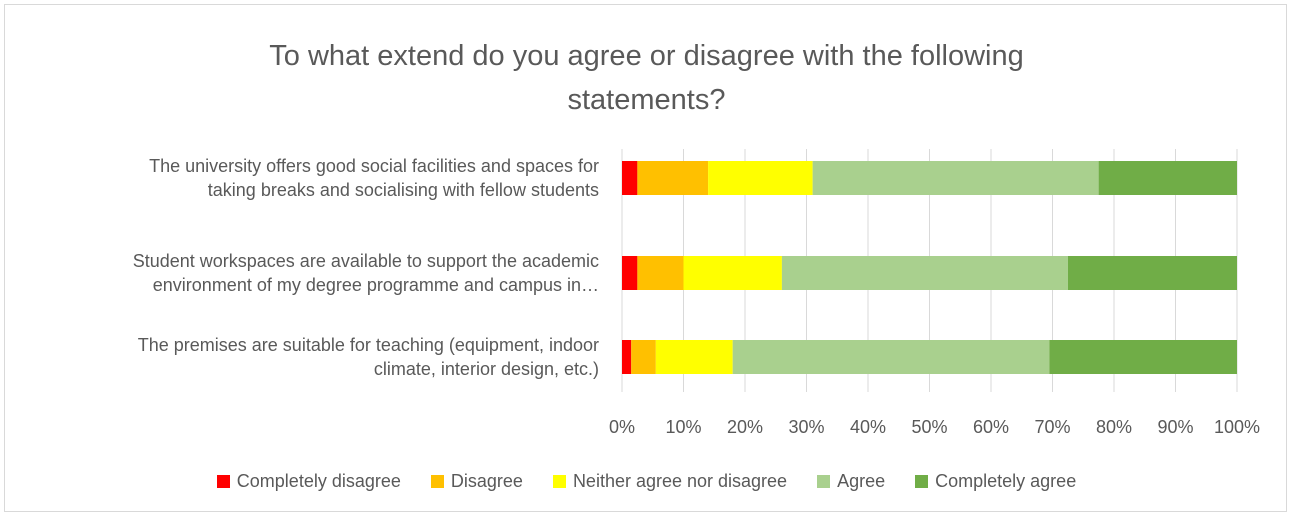 The height and width of the screenshot is (517, 1293). I want to click on x-tick-label: 100%, so click(1237, 427).